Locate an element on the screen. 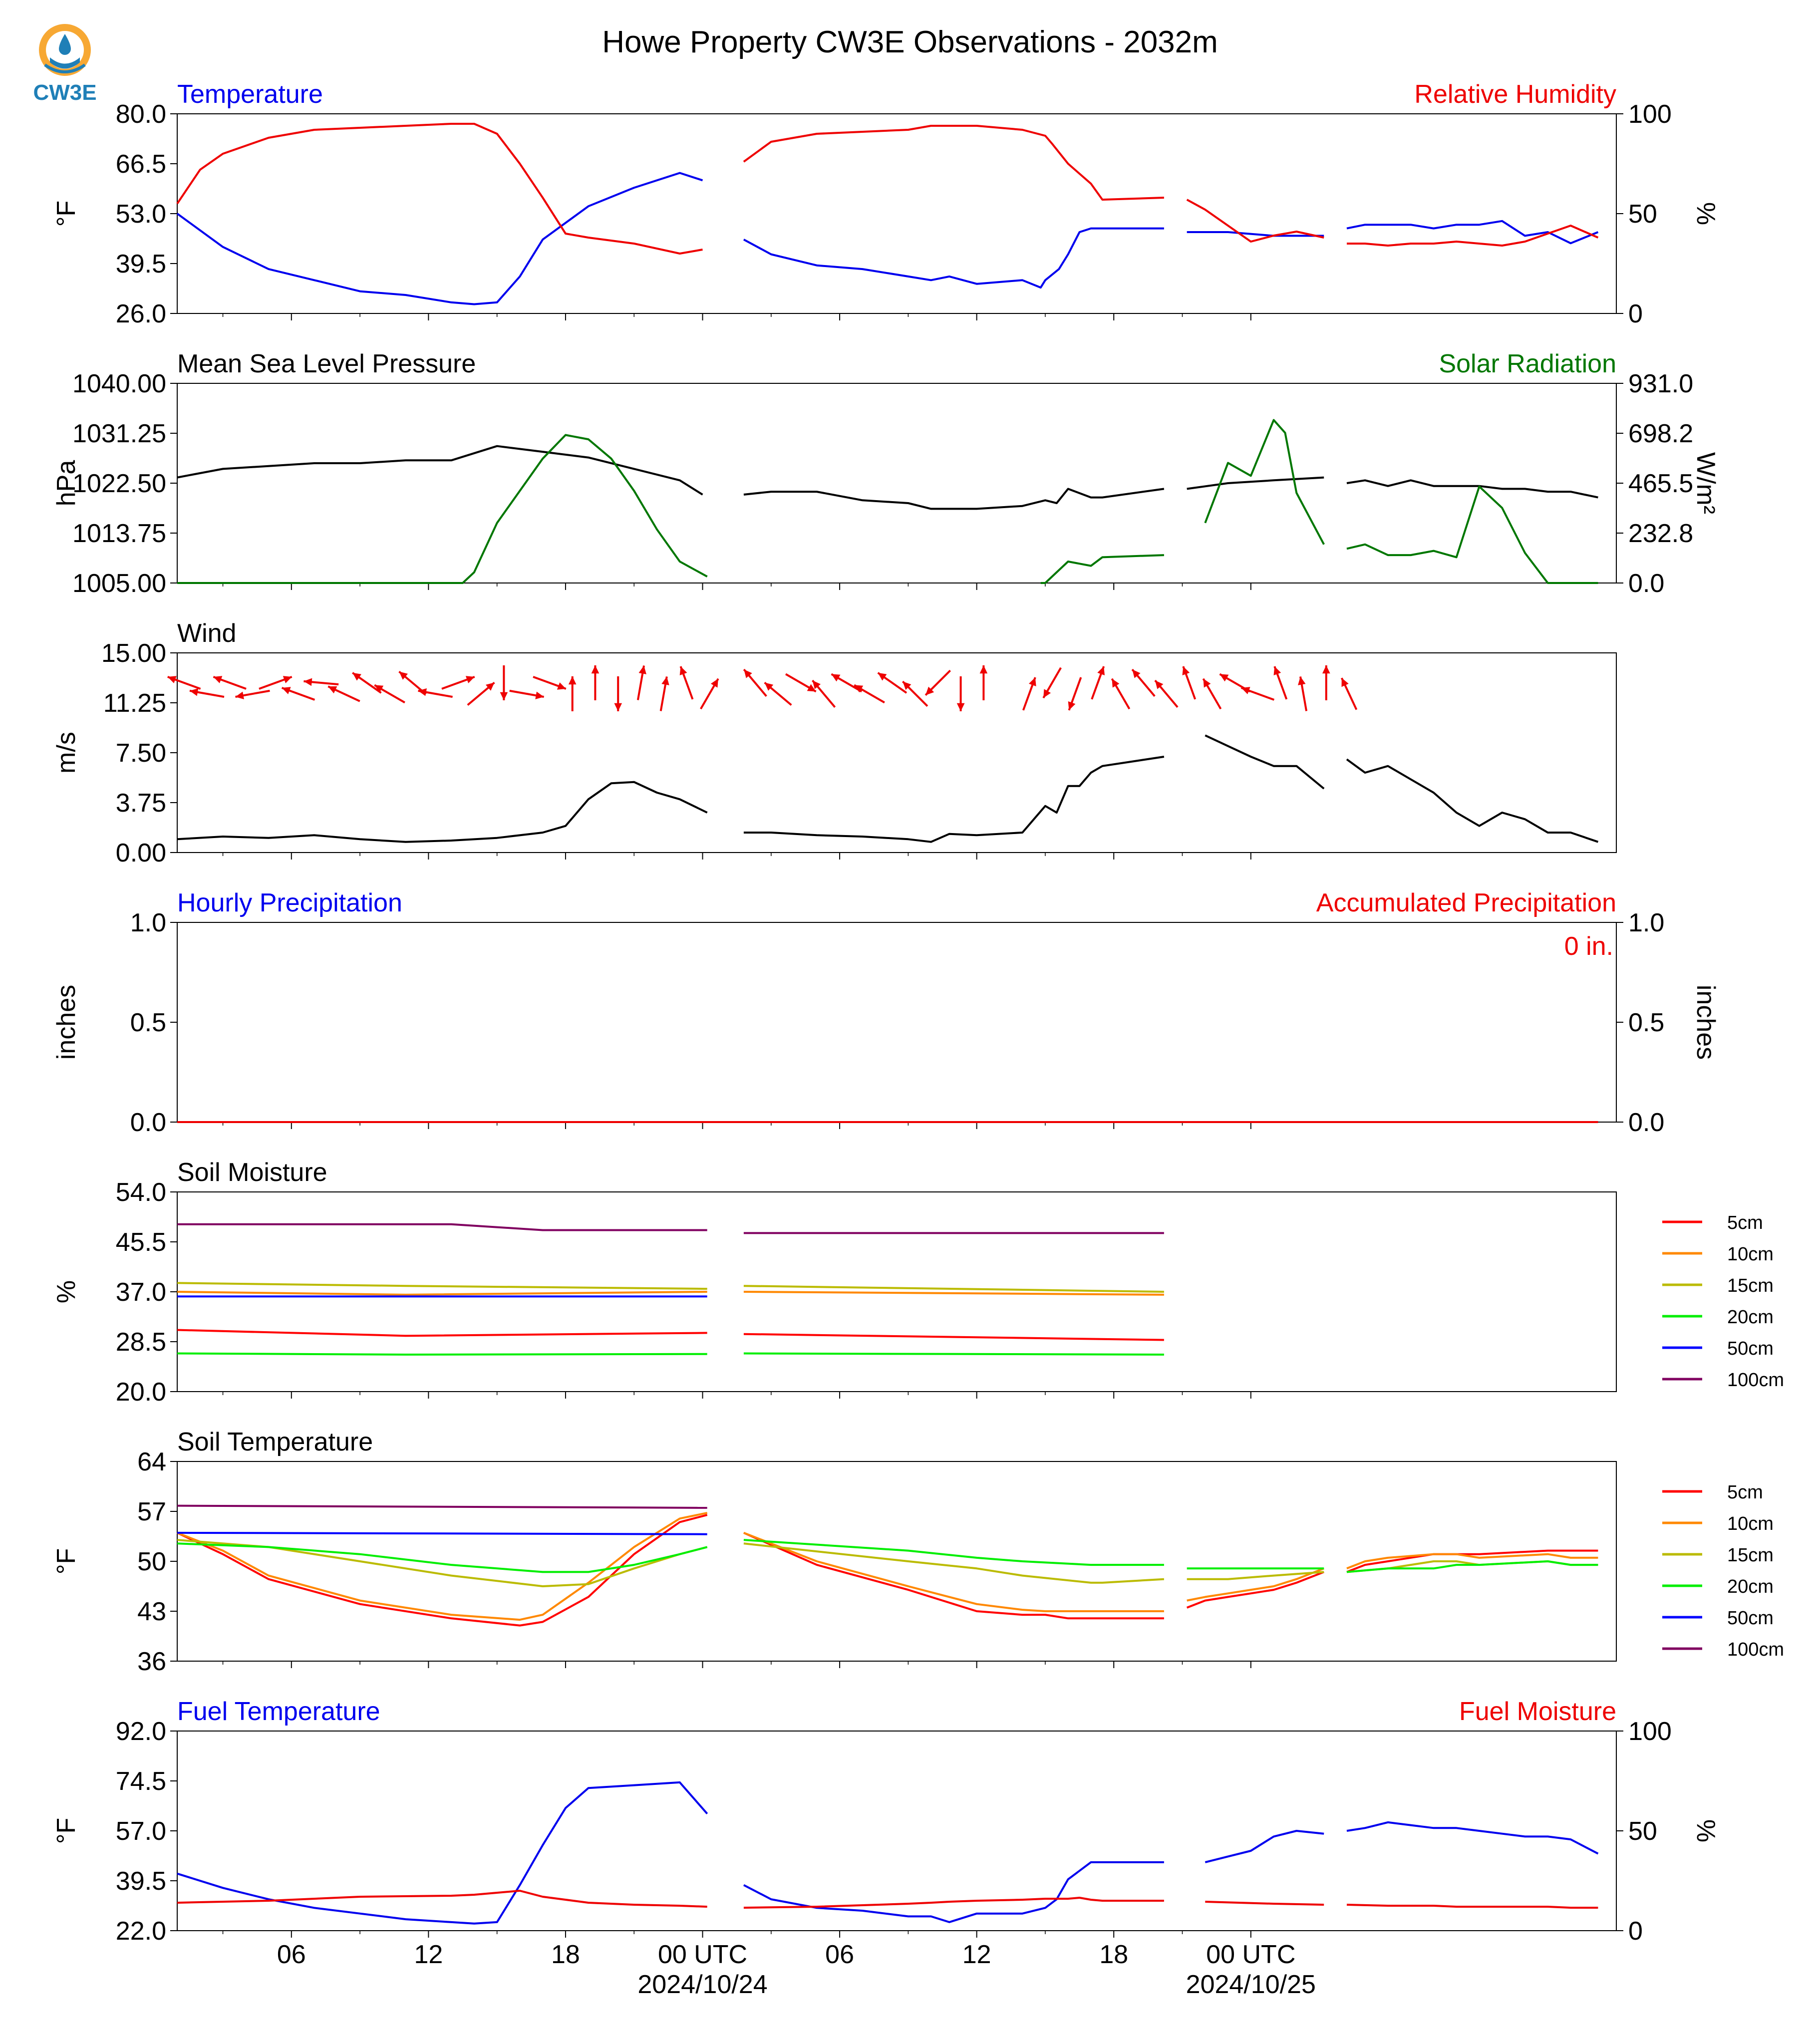 Image resolution: width=1820 pixels, height=2028 pixels. series-line-temperature is located at coordinates (439, 238).